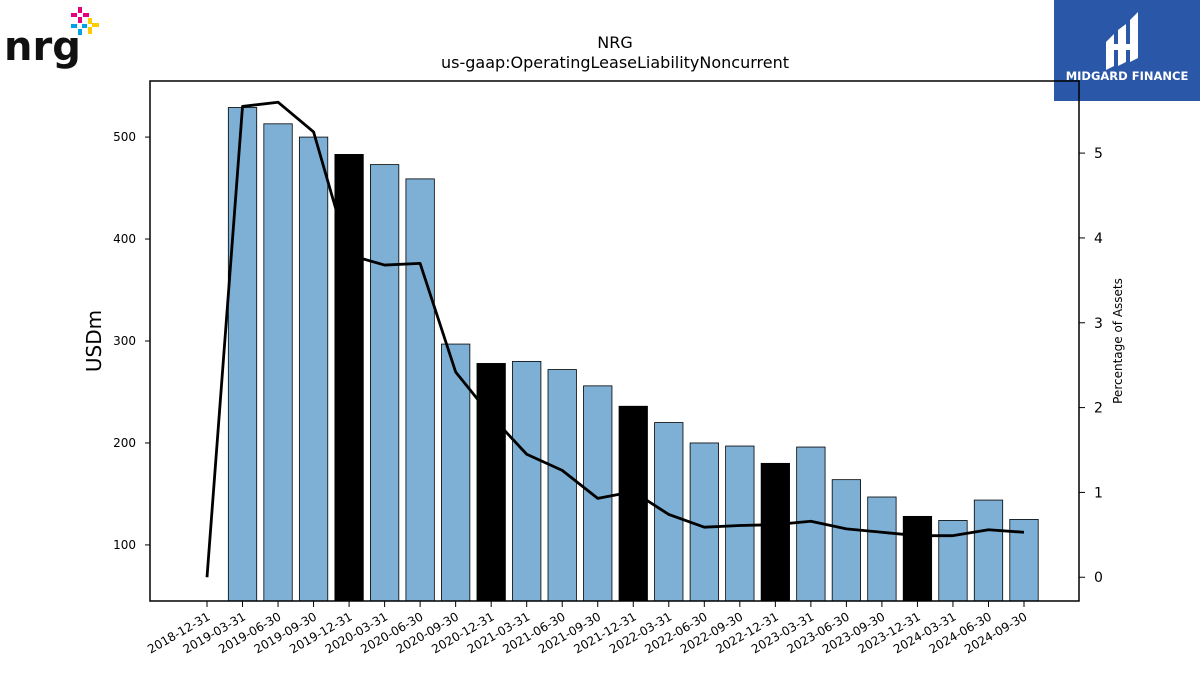 Image resolution: width=1200 pixels, height=675 pixels. Describe the element at coordinates (1098, 324) in the screenshot. I see `y2-tick-label: 3` at that location.